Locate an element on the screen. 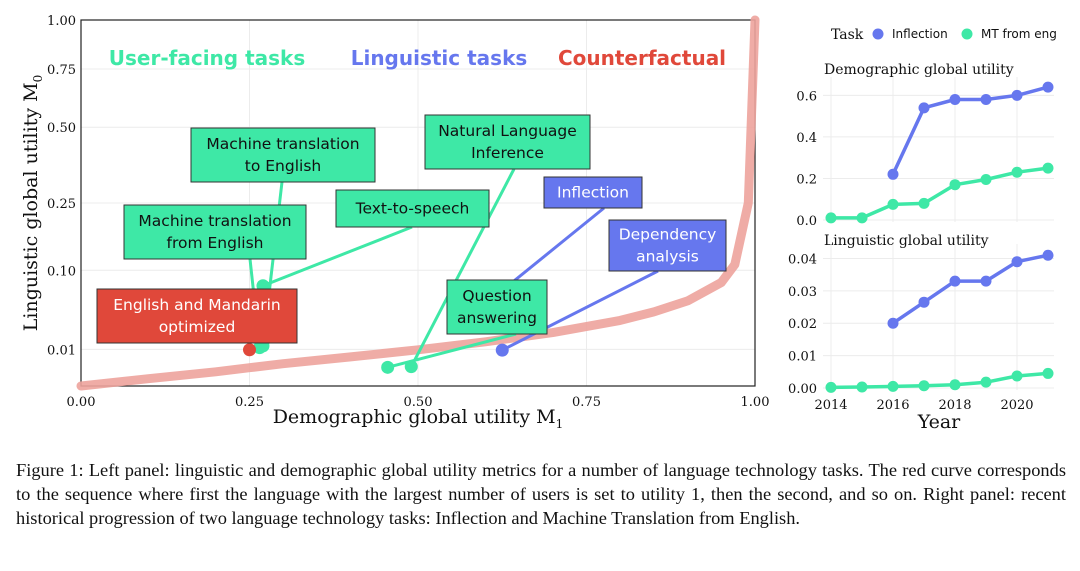  x-tick-label: 1.00 is located at coordinates (755, 402).